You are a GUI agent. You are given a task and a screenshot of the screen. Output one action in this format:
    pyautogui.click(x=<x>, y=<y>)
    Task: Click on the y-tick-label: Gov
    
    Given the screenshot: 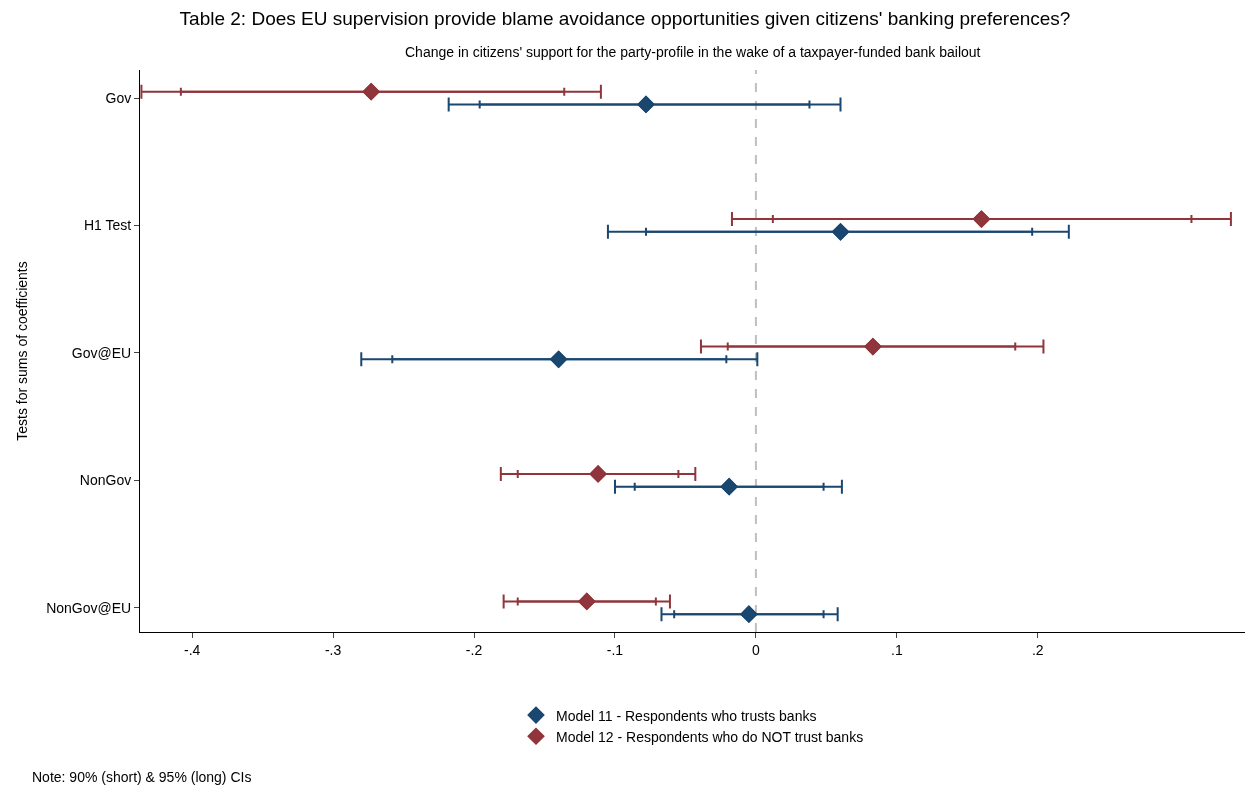 What is the action you would take?
    pyautogui.click(x=118, y=97)
    